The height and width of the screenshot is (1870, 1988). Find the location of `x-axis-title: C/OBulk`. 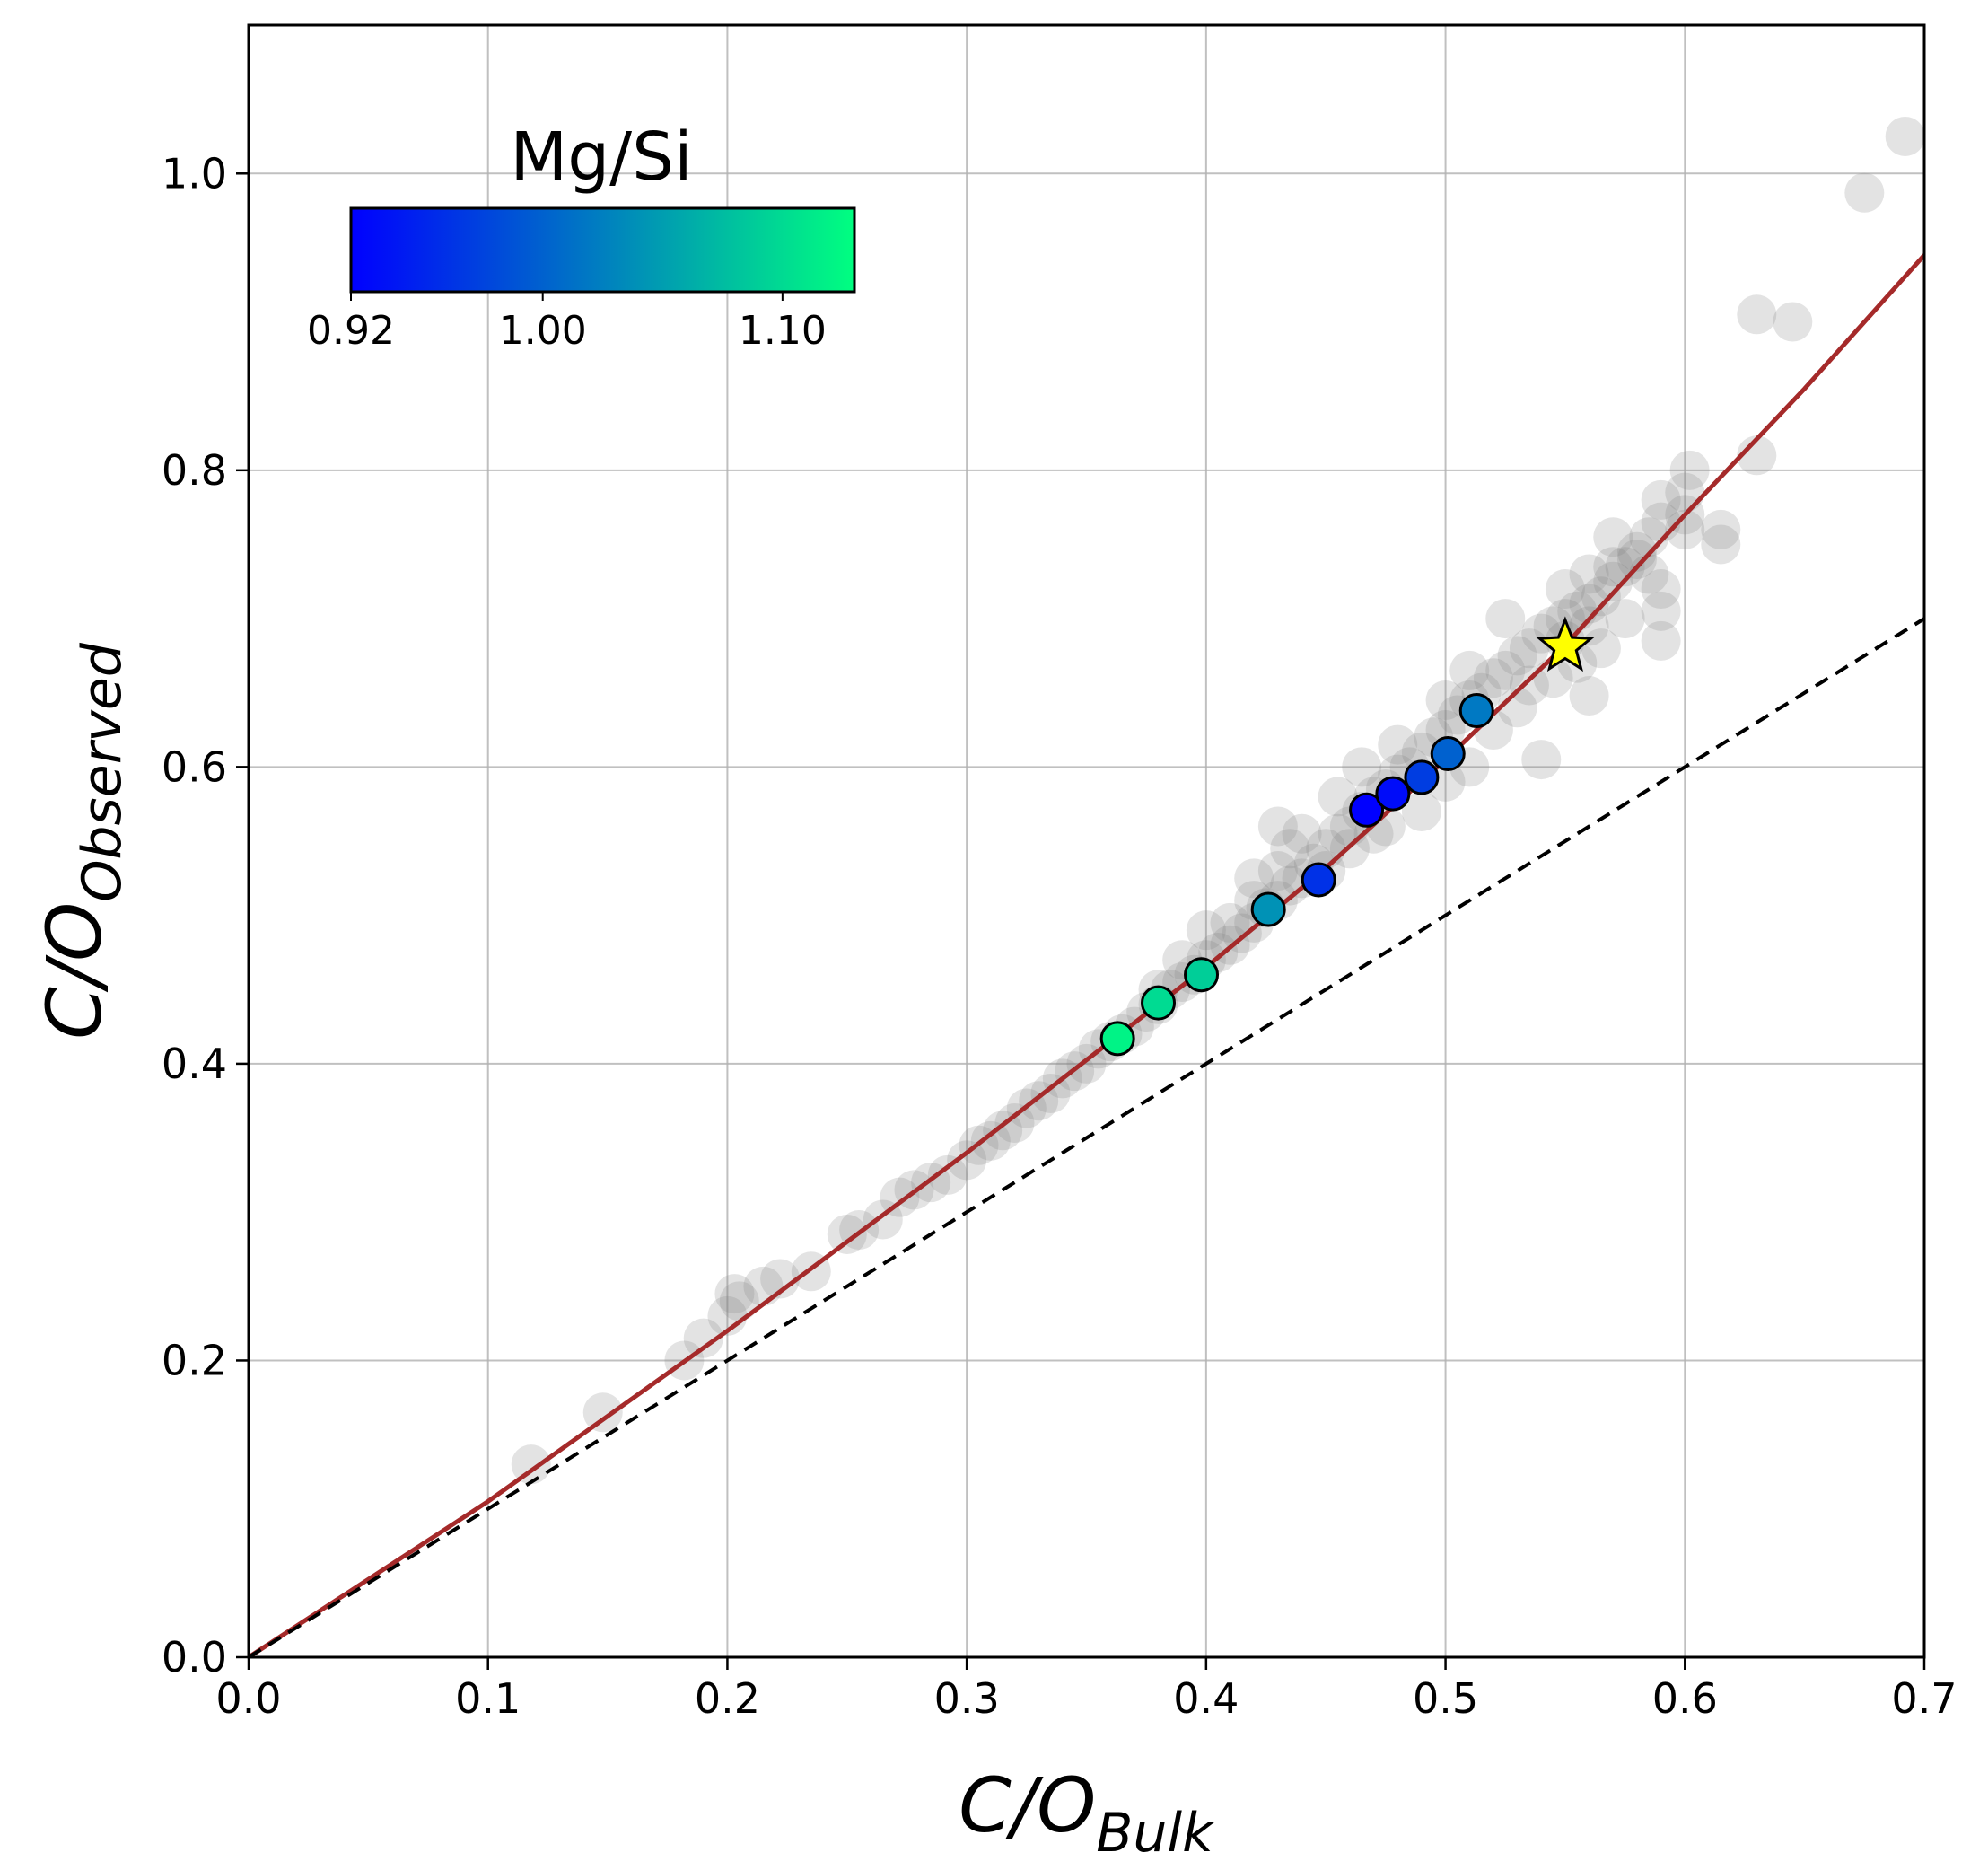

x-axis-title: C/OBulk is located at coordinates (1087, 1813).